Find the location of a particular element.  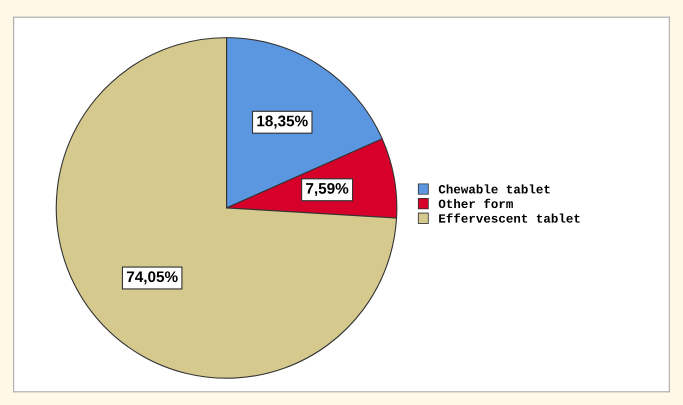

legend-label: Other form is located at coordinates (475, 203).